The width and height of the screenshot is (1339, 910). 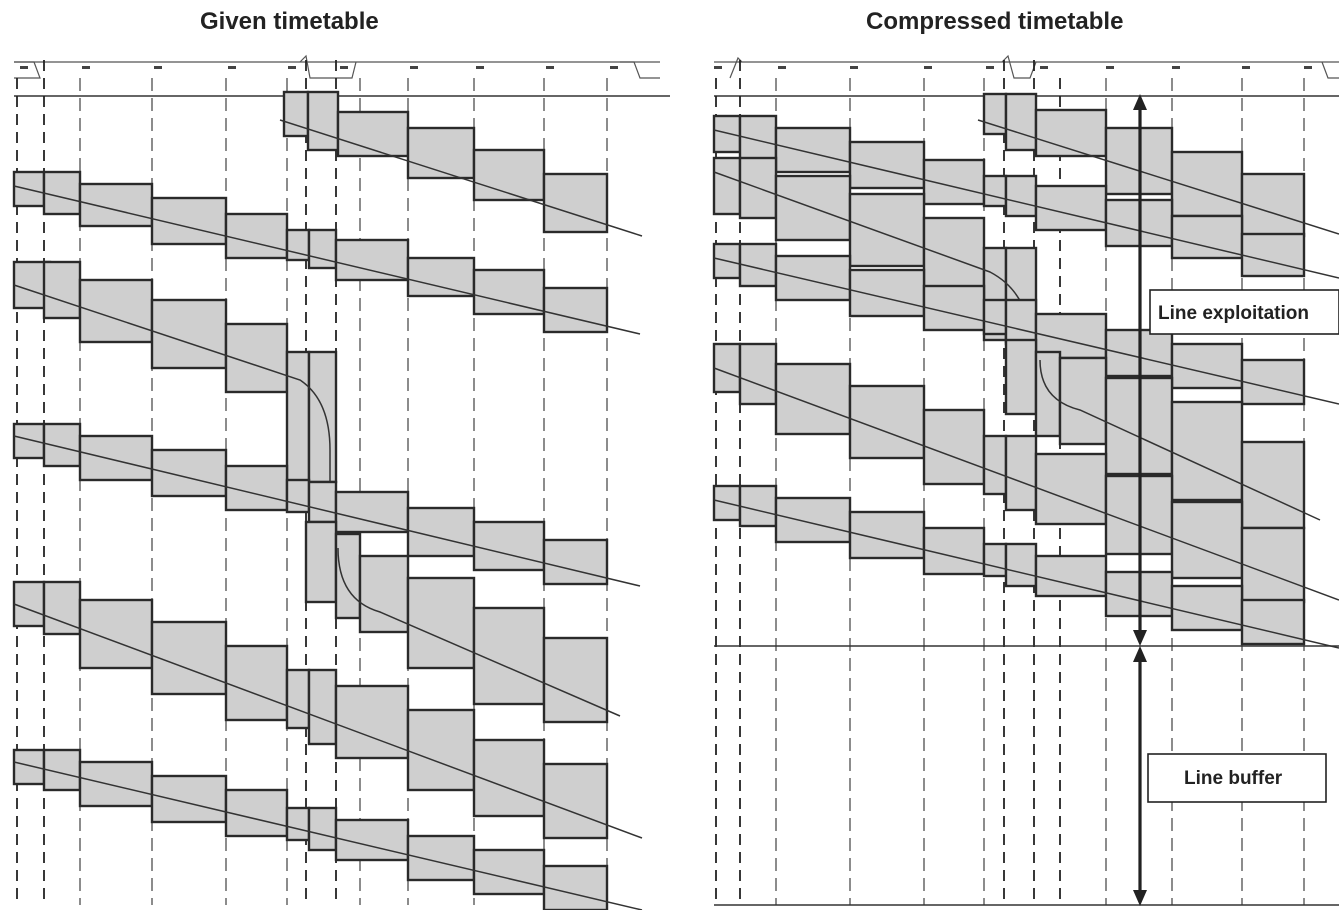 I want to click on line-buffer-callout: Line buffer, so click(x=1237, y=778).